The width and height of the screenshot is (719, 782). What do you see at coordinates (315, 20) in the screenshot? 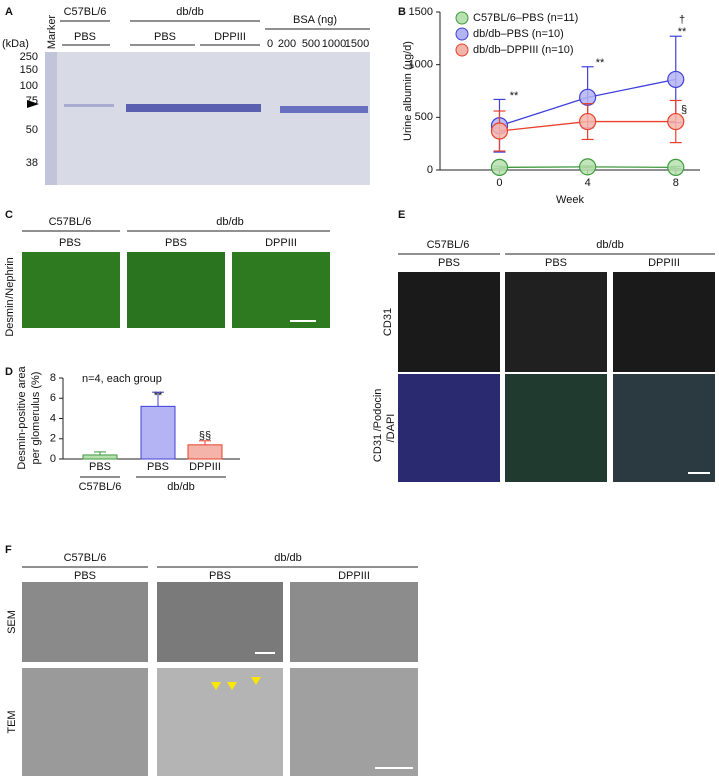
I see `label: BSA (ng)` at bounding box center [315, 20].